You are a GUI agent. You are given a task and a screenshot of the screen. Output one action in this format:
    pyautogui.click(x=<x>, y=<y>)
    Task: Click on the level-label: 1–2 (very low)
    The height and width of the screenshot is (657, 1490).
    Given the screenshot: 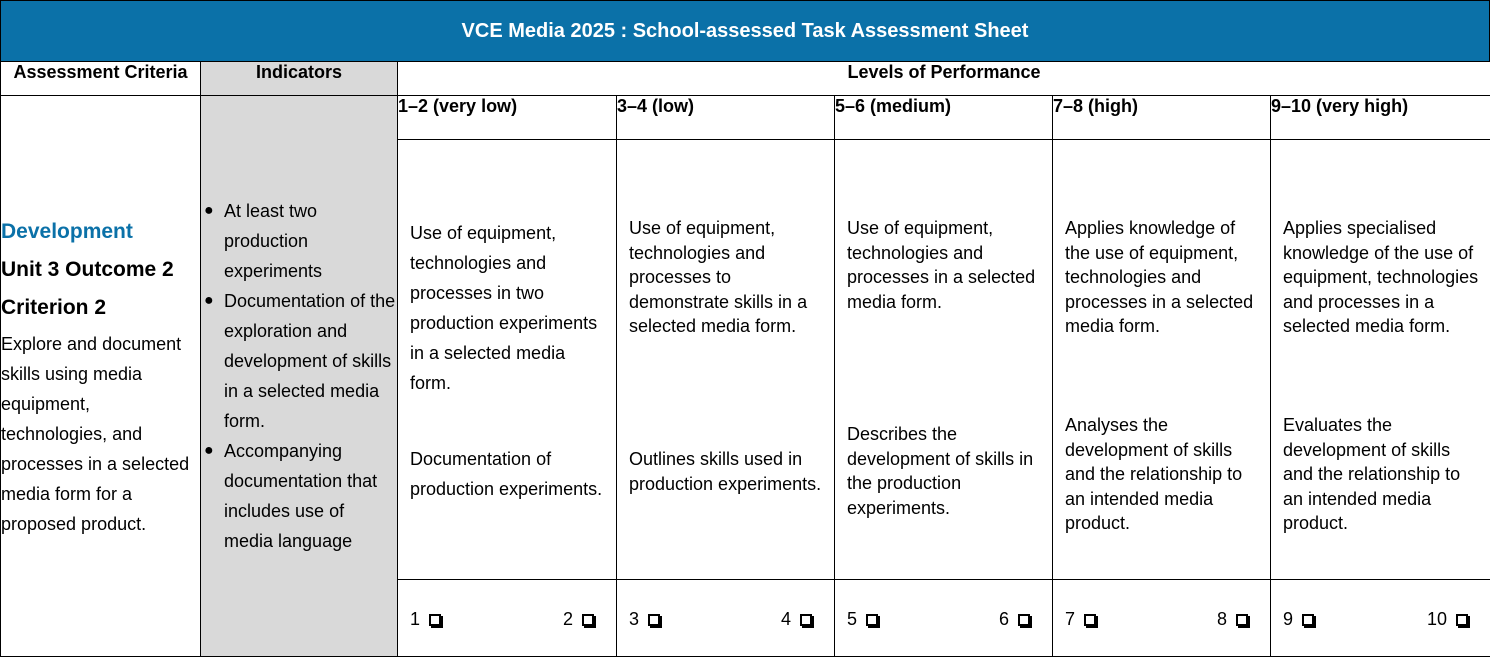 What is the action you would take?
    pyautogui.click(x=507, y=118)
    